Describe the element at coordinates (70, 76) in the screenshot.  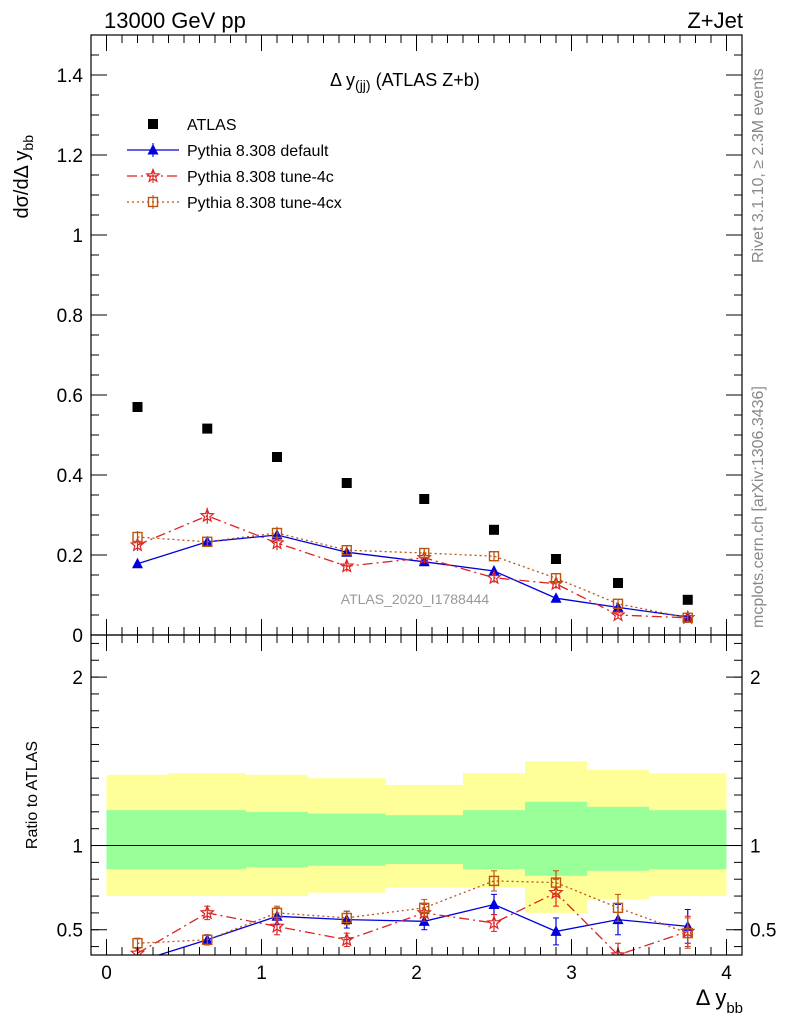
I see `main-y-tick-label: 1.4` at that location.